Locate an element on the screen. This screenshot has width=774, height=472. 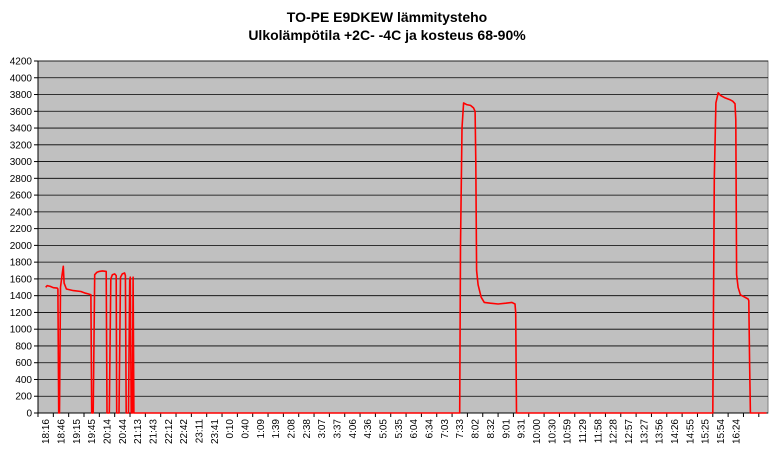
x-tick-label: 10:59 is located at coordinates (568, 431).